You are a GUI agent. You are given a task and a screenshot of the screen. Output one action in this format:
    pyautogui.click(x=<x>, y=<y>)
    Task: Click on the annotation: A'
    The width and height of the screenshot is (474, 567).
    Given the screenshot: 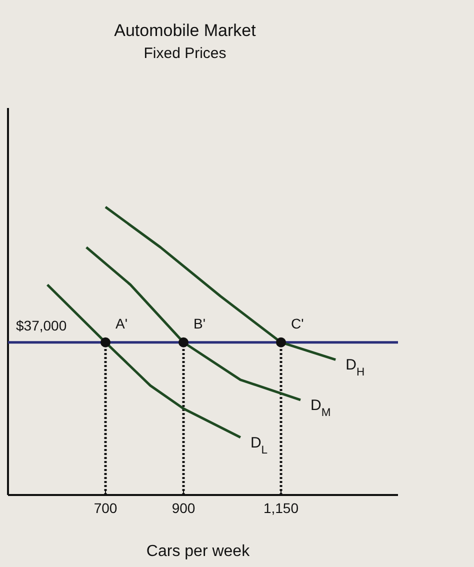 What is the action you would take?
    pyautogui.click(x=122, y=323)
    